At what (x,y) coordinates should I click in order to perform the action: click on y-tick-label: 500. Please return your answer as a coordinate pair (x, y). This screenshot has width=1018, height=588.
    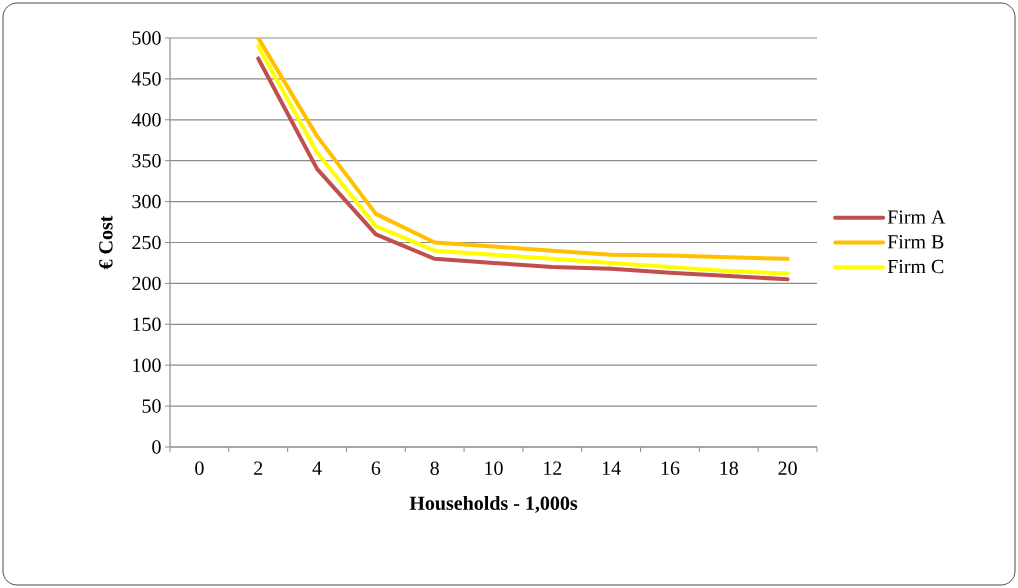
    Looking at the image, I should click on (146, 38).